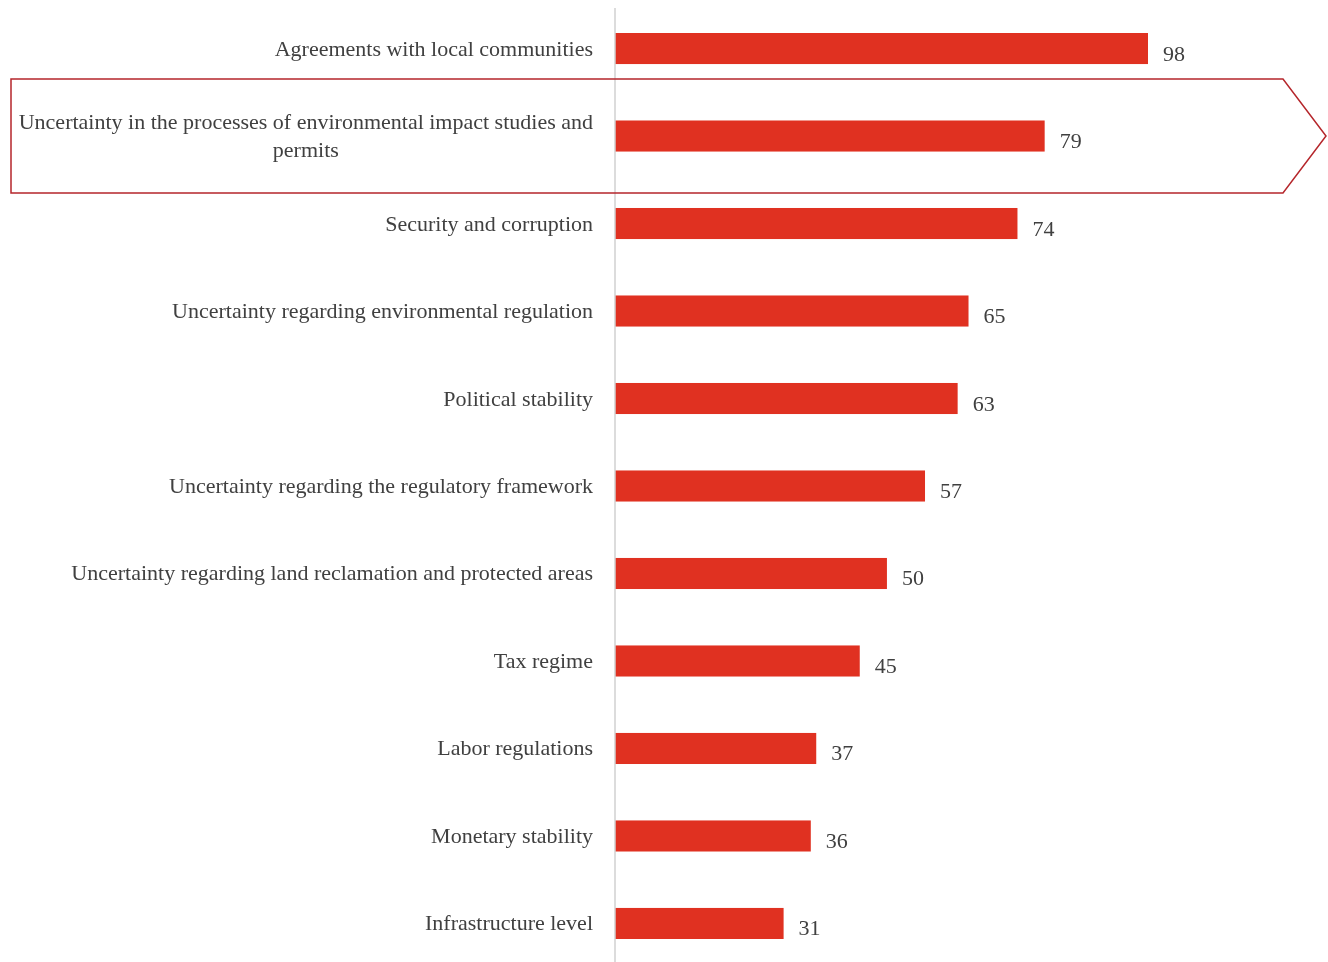  I want to click on y-tick-label: Uncertainty regarding land reclamation and protected areas, so click(332, 573).